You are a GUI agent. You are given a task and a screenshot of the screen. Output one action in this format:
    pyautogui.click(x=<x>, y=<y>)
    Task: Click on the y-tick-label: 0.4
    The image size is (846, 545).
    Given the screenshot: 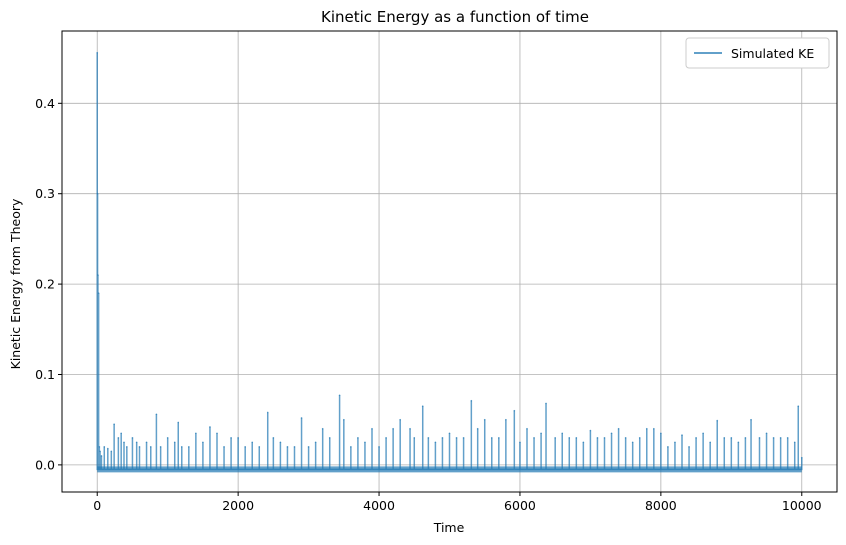 What is the action you would take?
    pyautogui.click(x=45, y=103)
    